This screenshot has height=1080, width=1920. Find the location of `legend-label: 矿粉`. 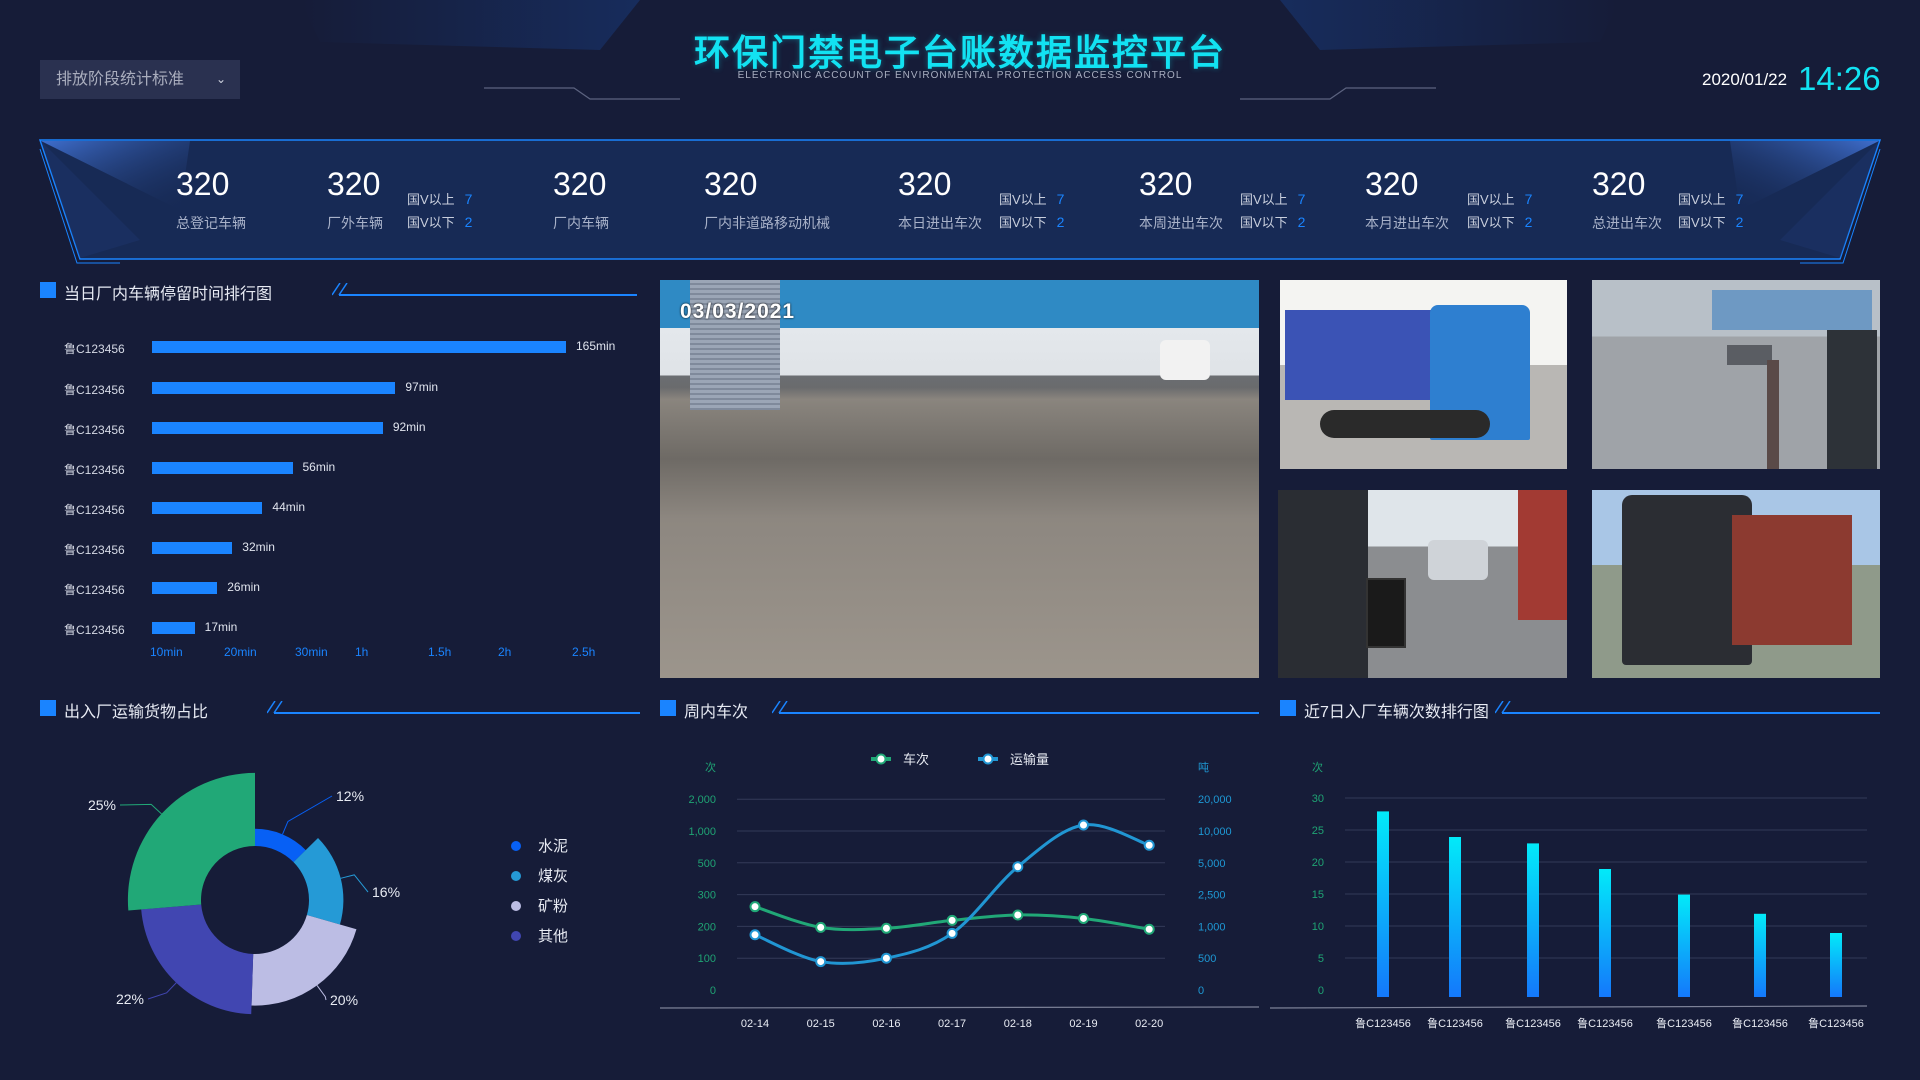

legend-label: 矿粉 is located at coordinates (553, 906).